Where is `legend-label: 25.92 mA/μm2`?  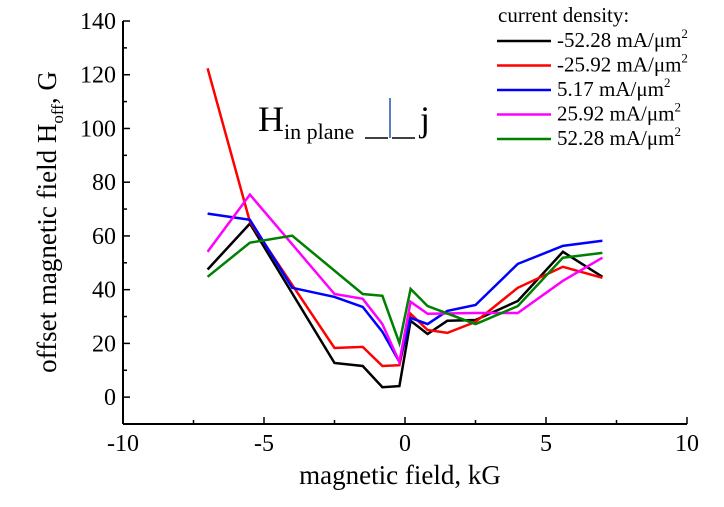 legend-label: 25.92 mA/μm2 is located at coordinates (619, 113).